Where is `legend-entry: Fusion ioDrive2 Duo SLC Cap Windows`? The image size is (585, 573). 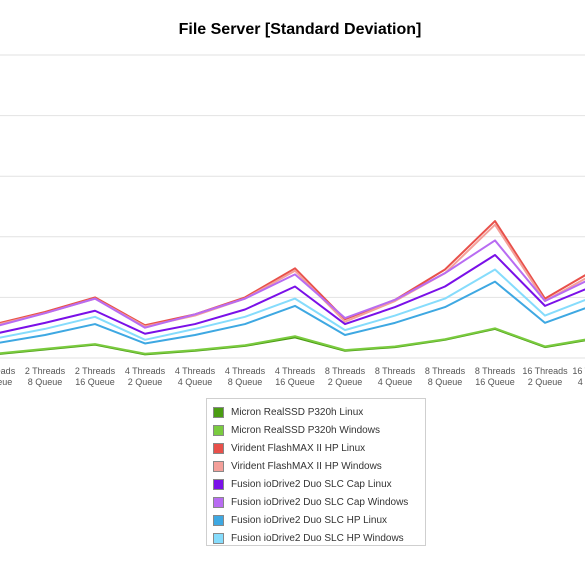
legend-entry: Fusion ioDrive2 Duo SLC Cap Windows is located at coordinates (316, 502).